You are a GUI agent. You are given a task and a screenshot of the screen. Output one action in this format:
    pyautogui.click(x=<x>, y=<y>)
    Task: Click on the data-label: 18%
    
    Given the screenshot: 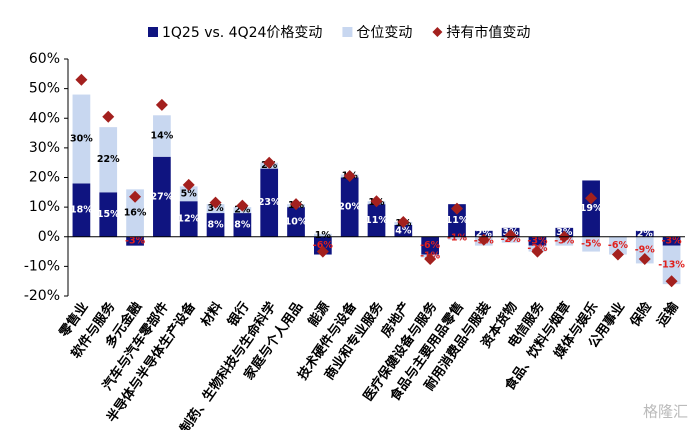 What is the action you would take?
    pyautogui.click(x=81, y=210)
    